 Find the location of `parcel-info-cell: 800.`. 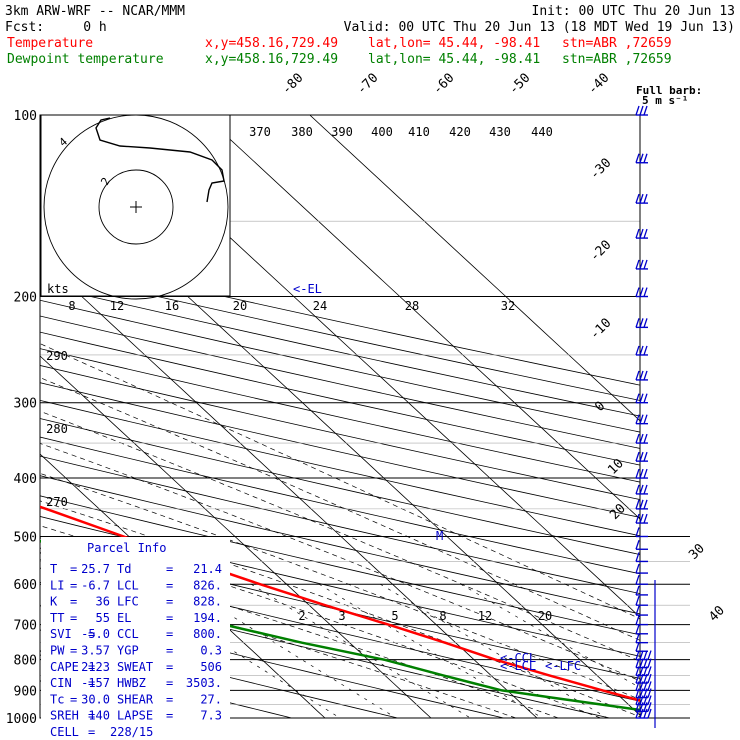

parcel-info-cell: 800. is located at coordinates (207, 634).